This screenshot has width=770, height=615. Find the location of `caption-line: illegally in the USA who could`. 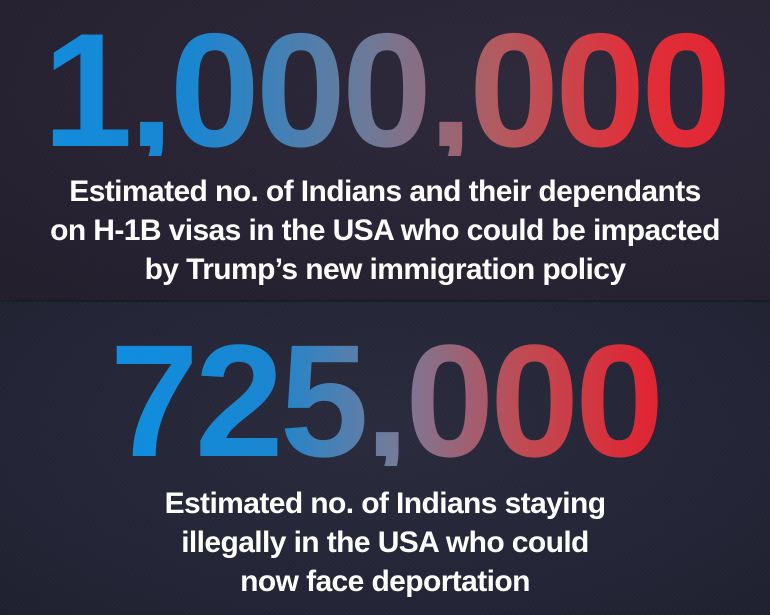

caption-line: illegally in the USA who could is located at coordinates (385, 542).